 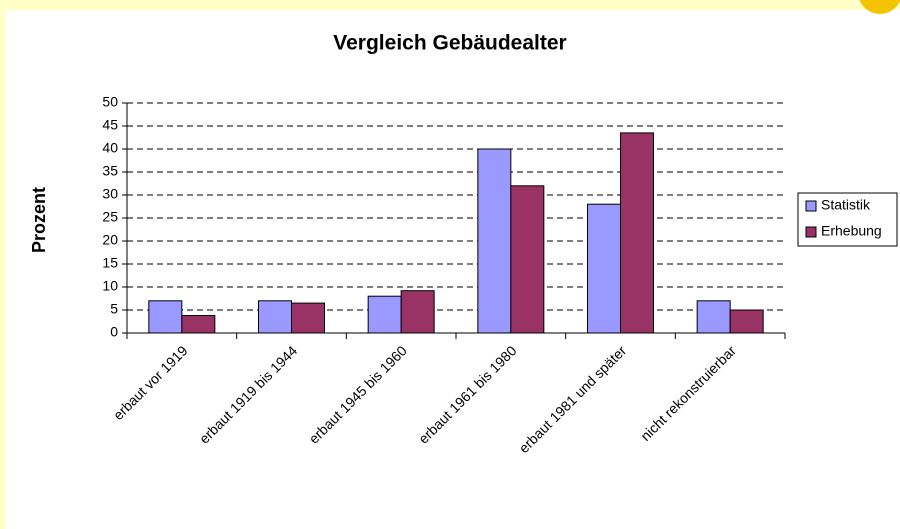 What do you see at coordinates (449, 43) in the screenshot?
I see `chart-title: Vergleich Gebäudealter` at bounding box center [449, 43].